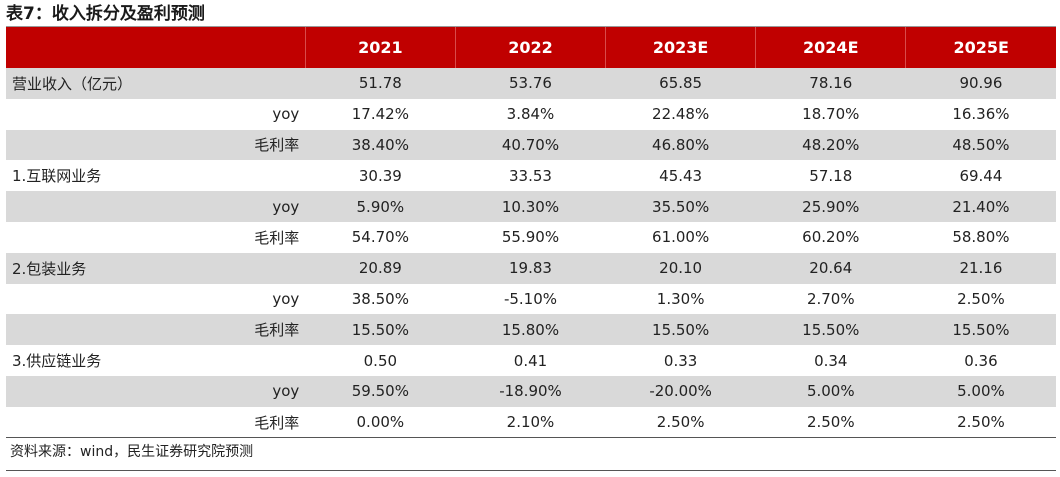  Describe the element at coordinates (680, 298) in the screenshot. I see `value-cell: 1.30%` at that location.